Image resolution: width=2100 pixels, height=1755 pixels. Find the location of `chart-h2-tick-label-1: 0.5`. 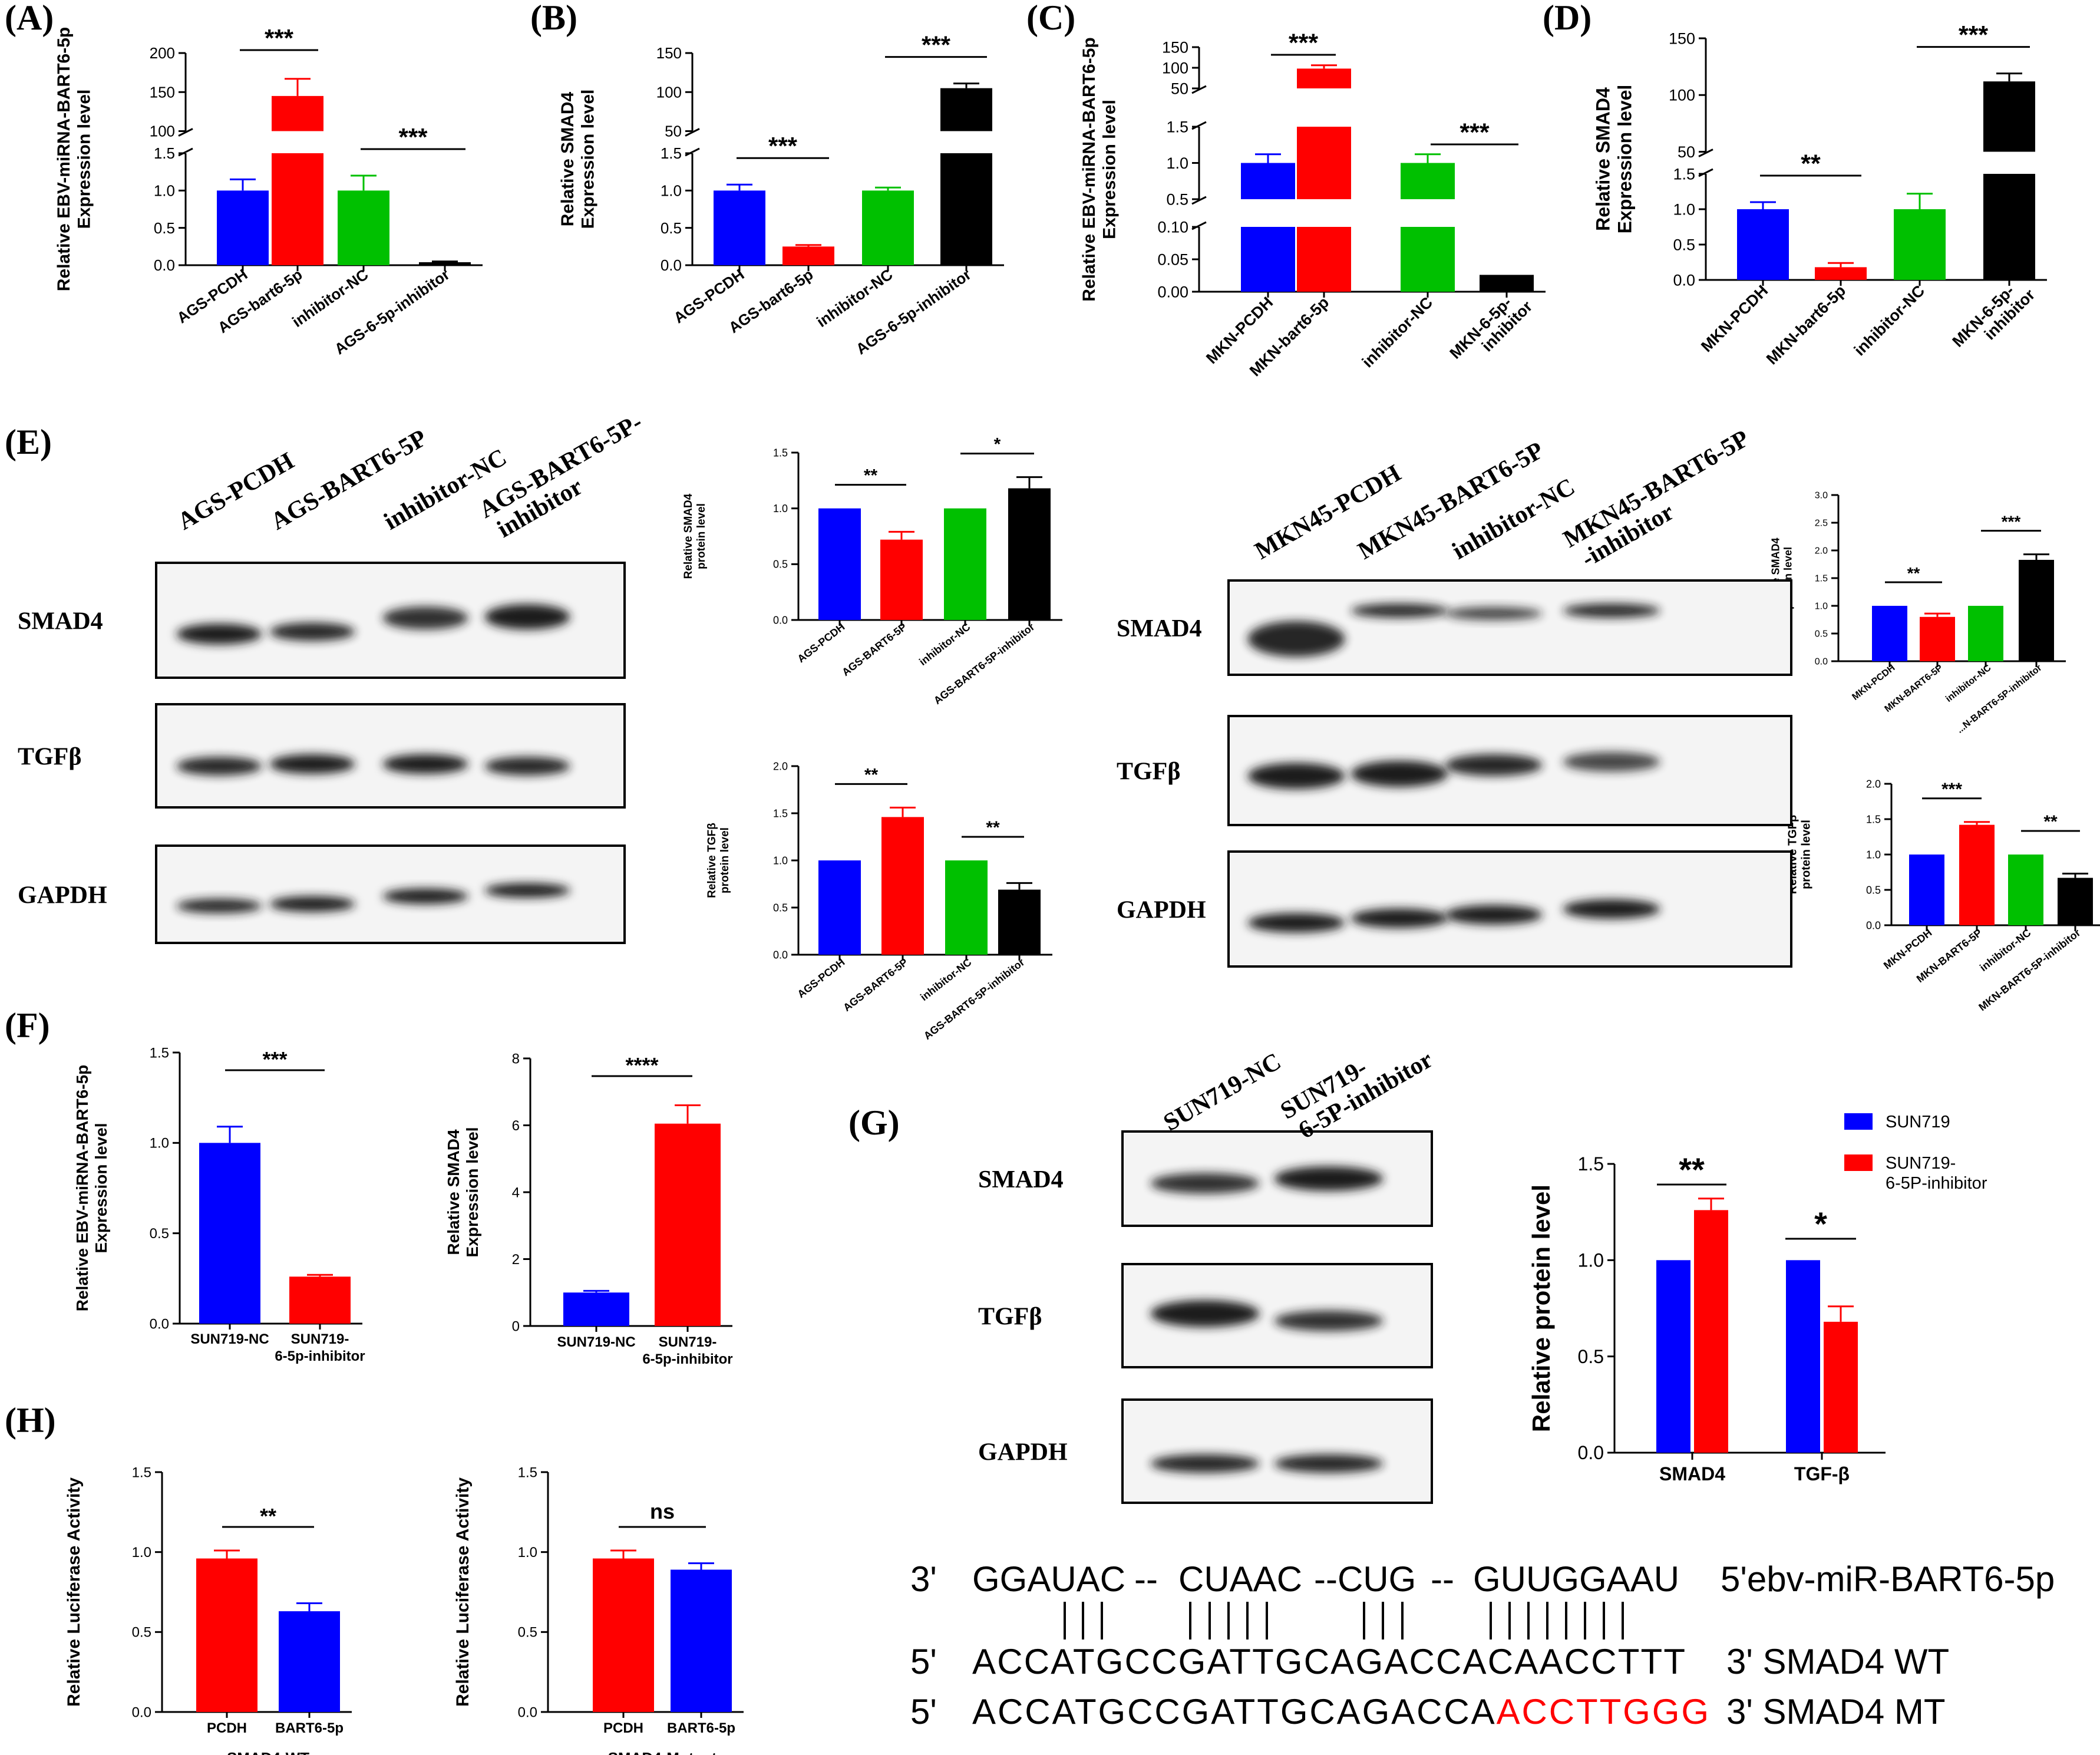

chart-h2-tick-label-1: 0.5 is located at coordinates (527, 1633).